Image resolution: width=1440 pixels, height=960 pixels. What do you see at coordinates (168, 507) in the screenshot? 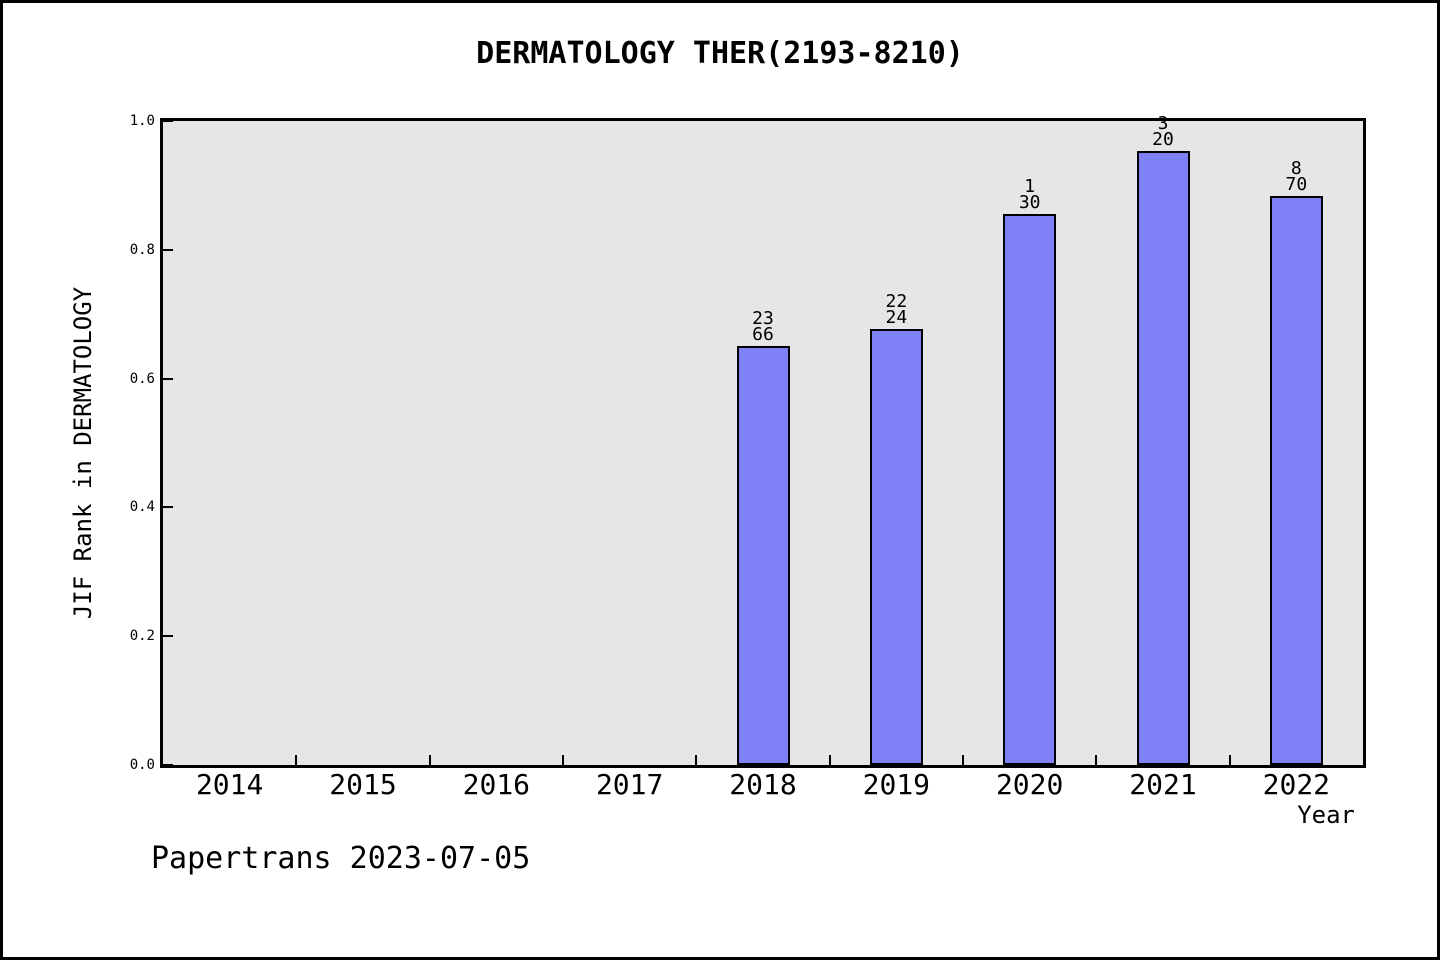
I see `y-tick-mark-0.4` at bounding box center [168, 507].